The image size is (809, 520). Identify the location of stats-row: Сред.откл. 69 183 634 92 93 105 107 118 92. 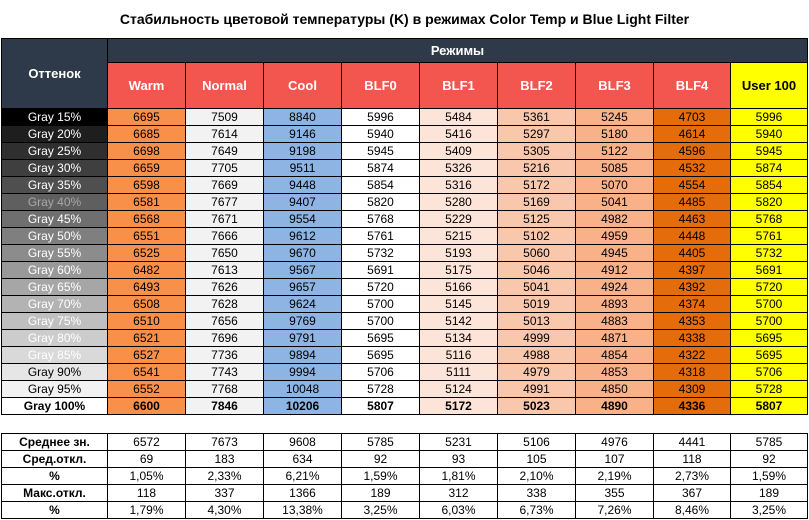
(404, 459).